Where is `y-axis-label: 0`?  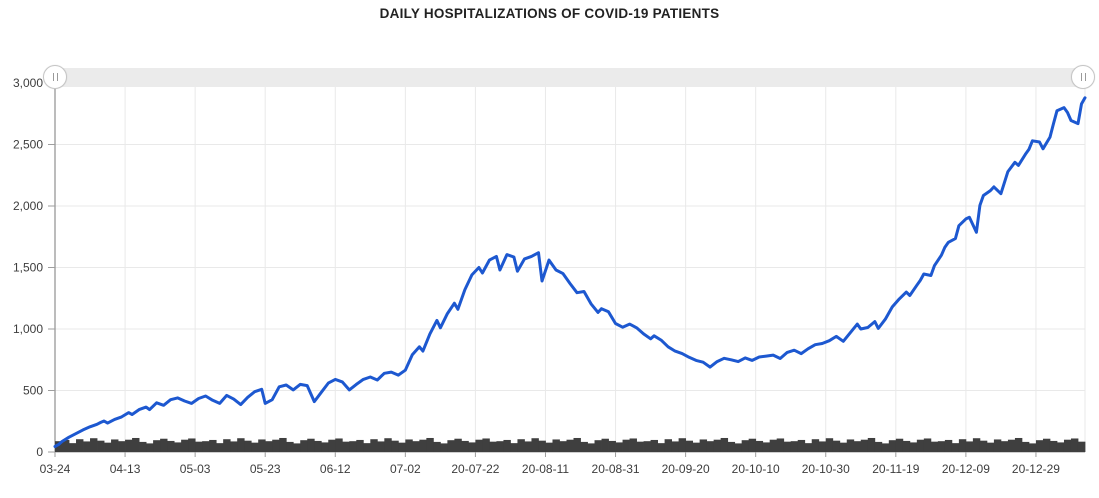
y-axis-label: 0 is located at coordinates (39, 452).